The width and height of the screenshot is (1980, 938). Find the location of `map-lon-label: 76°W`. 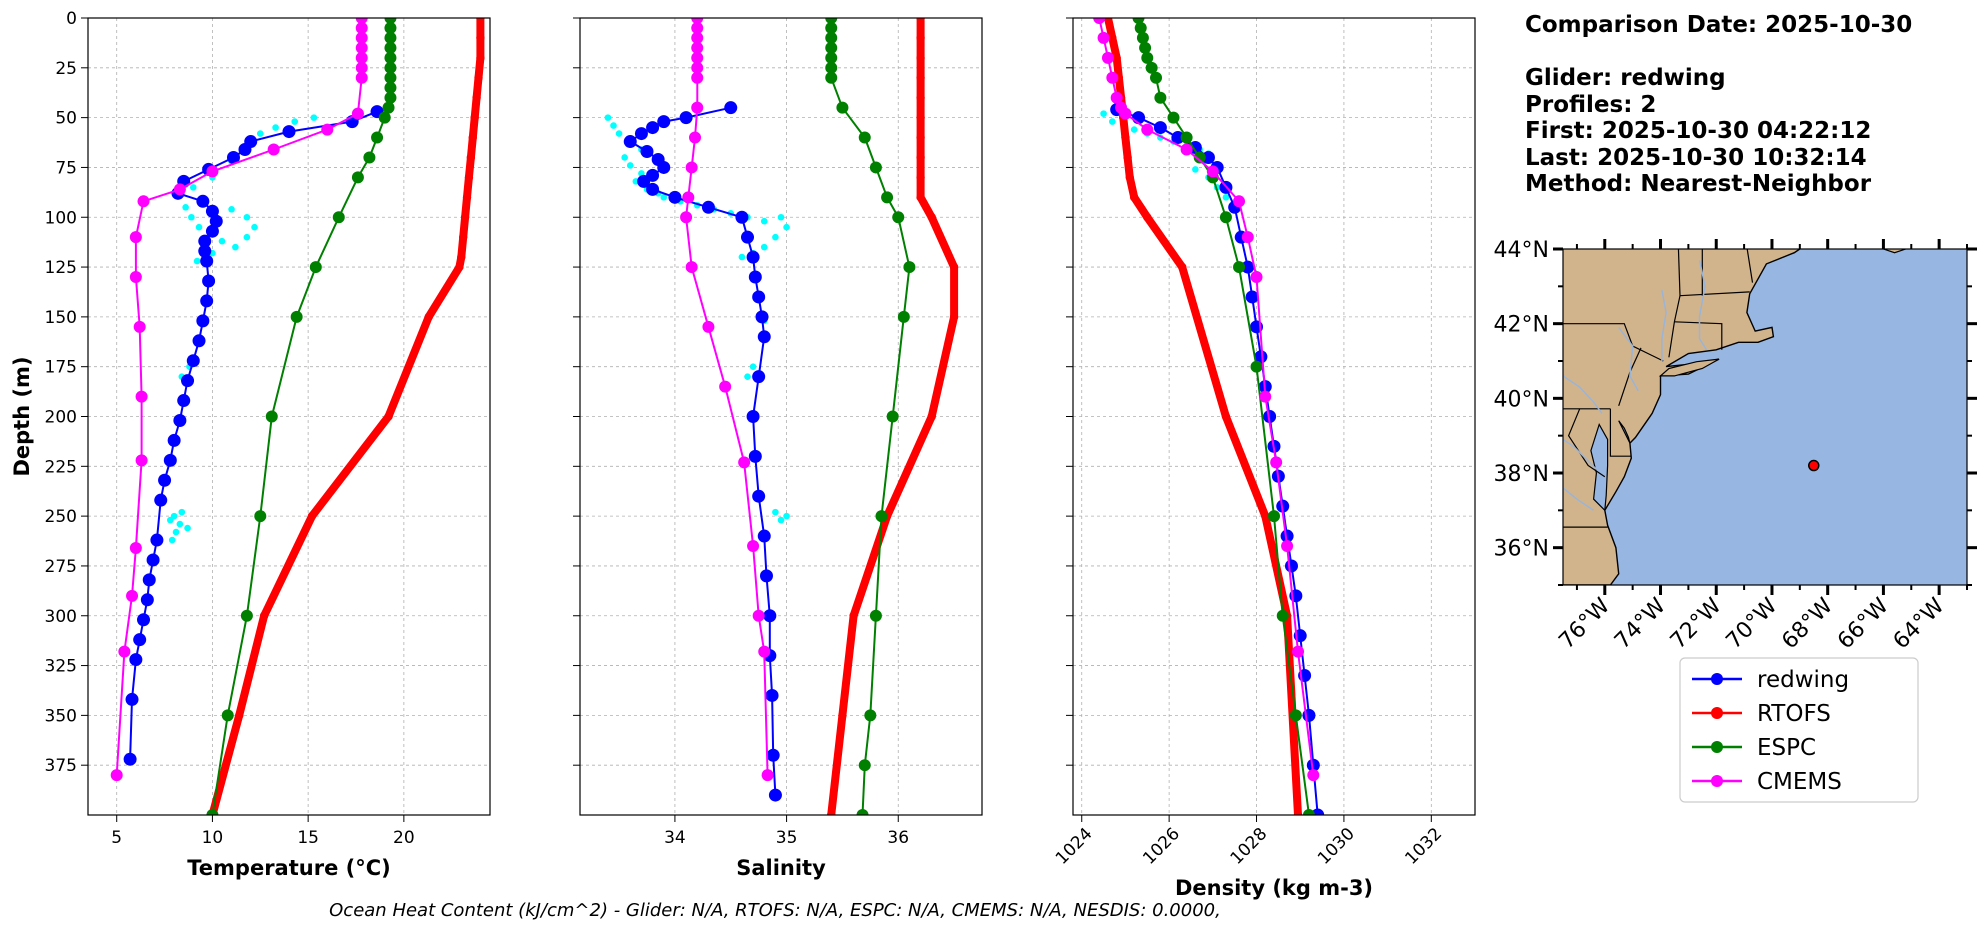

map-lon-label: 76°W is located at coordinates (1584, 623).